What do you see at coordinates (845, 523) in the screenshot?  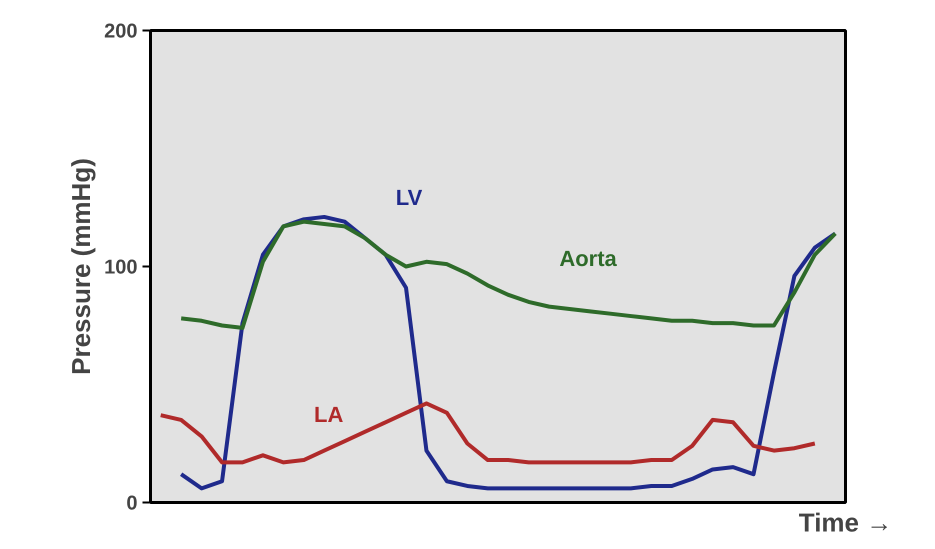 I see `x-axis-title: Time →` at bounding box center [845, 523].